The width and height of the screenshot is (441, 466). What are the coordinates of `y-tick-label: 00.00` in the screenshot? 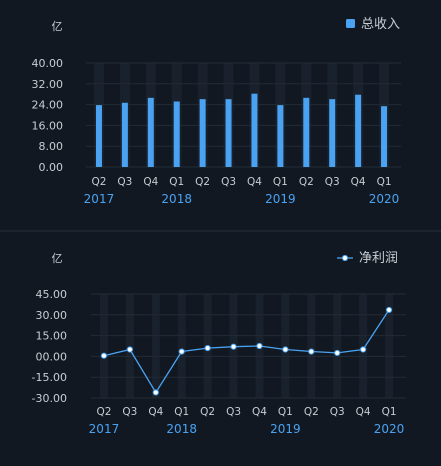 It's located at (52, 356).